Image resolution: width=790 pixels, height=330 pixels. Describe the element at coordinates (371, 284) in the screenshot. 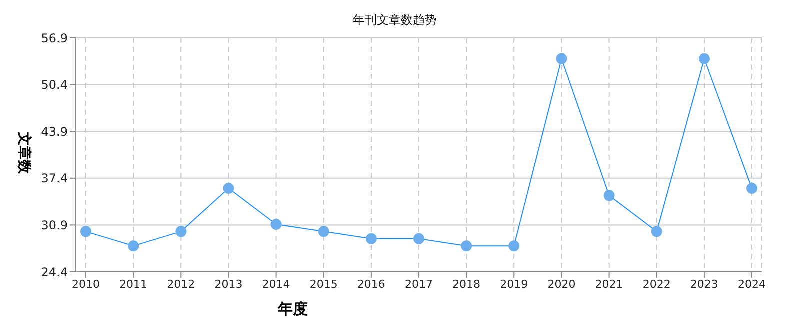

I see `x-tick-label: 2016` at that location.